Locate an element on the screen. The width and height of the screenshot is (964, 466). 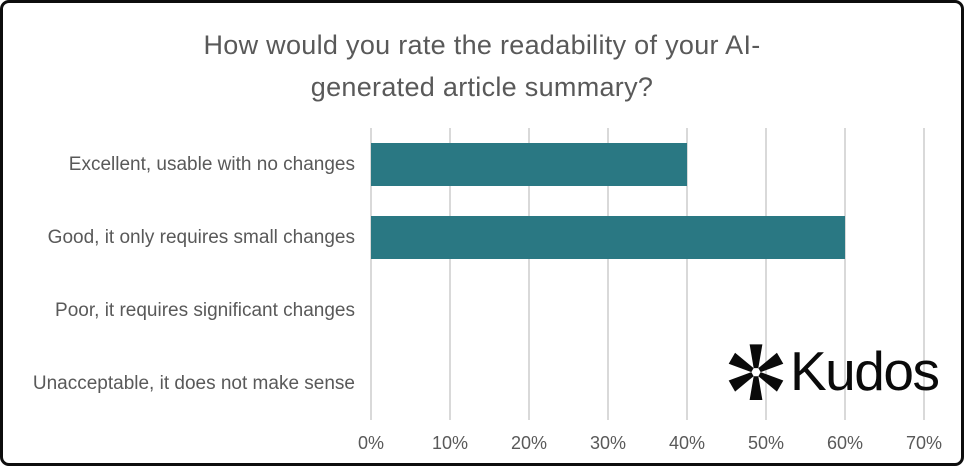
x-axis: 0% 10% 20% 30% 40% 50% 60% 70% is located at coordinates (650, 446).